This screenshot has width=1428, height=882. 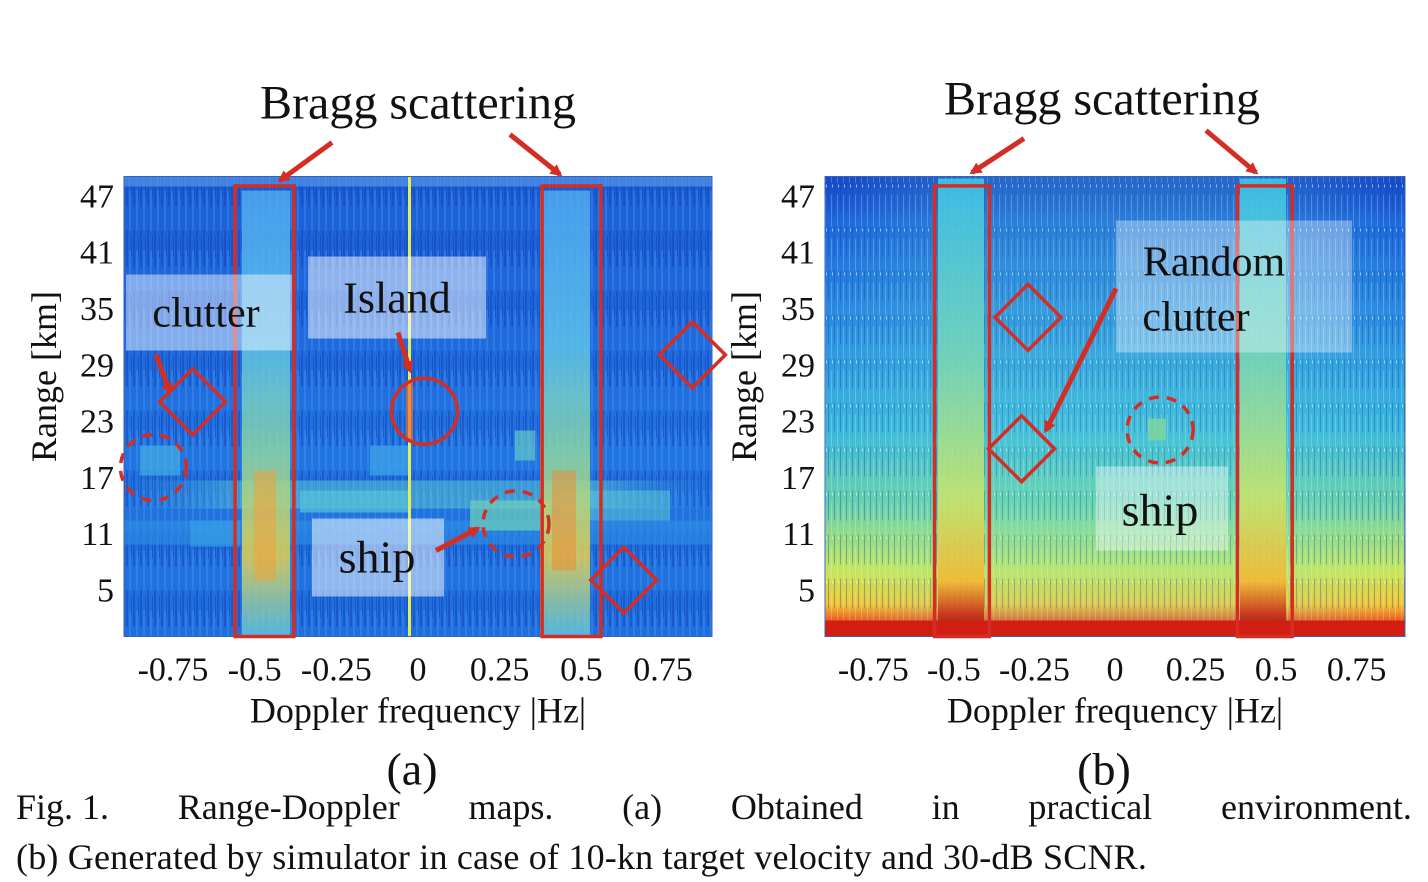 I want to click on markers-b, so click(x=1113, y=411).